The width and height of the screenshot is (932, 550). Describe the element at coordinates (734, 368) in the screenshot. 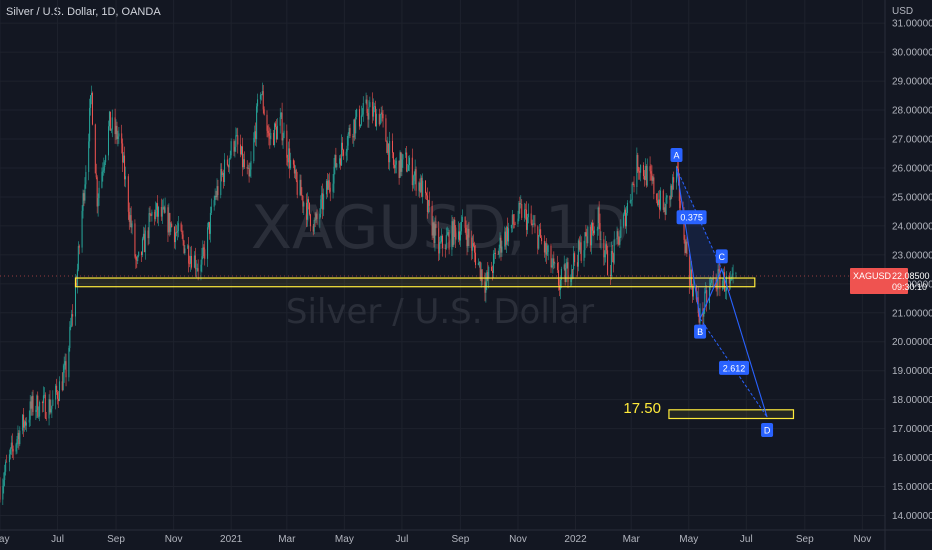

I see `svg-text: 2.612` at that location.